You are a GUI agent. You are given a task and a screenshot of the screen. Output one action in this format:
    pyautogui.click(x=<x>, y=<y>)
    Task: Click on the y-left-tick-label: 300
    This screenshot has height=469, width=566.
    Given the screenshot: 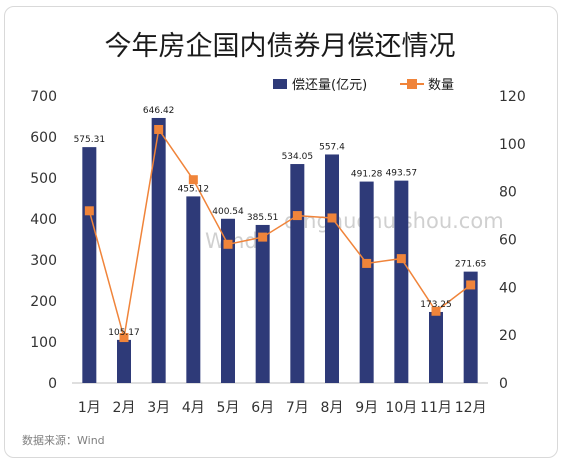 What is the action you would take?
    pyautogui.click(x=43, y=261)
    